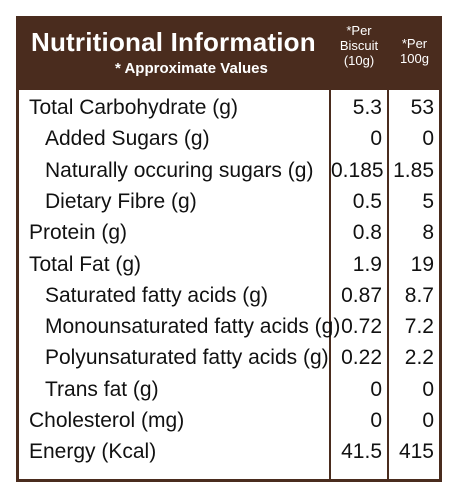 The width and height of the screenshot is (462, 500). I want to click on nutrient-label: Total Fat (g), so click(85, 264).